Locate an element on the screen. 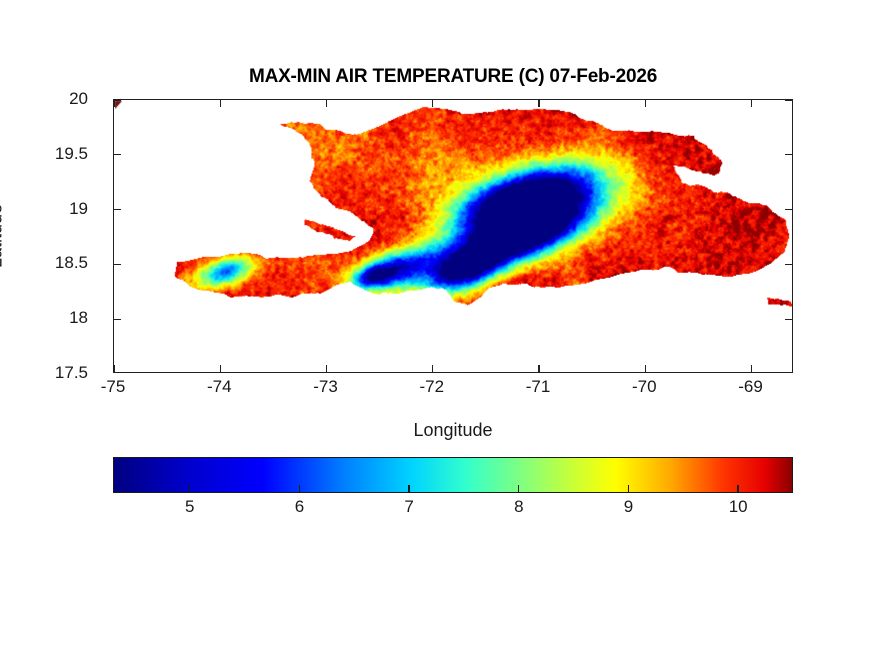 The height and width of the screenshot is (656, 875). y-tick-label: 18.5 is located at coordinates (71, 263).